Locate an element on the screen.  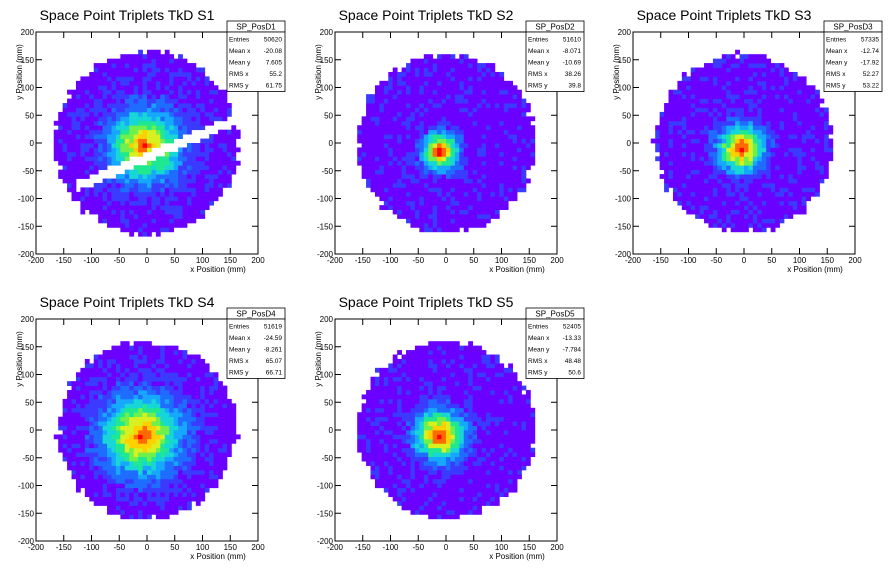
x-tick-label: -50 is located at coordinates (119, 260).